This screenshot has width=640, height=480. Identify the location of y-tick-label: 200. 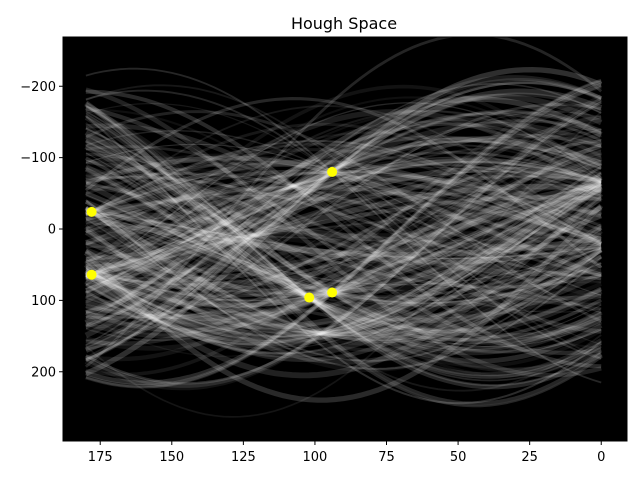
(43, 372).